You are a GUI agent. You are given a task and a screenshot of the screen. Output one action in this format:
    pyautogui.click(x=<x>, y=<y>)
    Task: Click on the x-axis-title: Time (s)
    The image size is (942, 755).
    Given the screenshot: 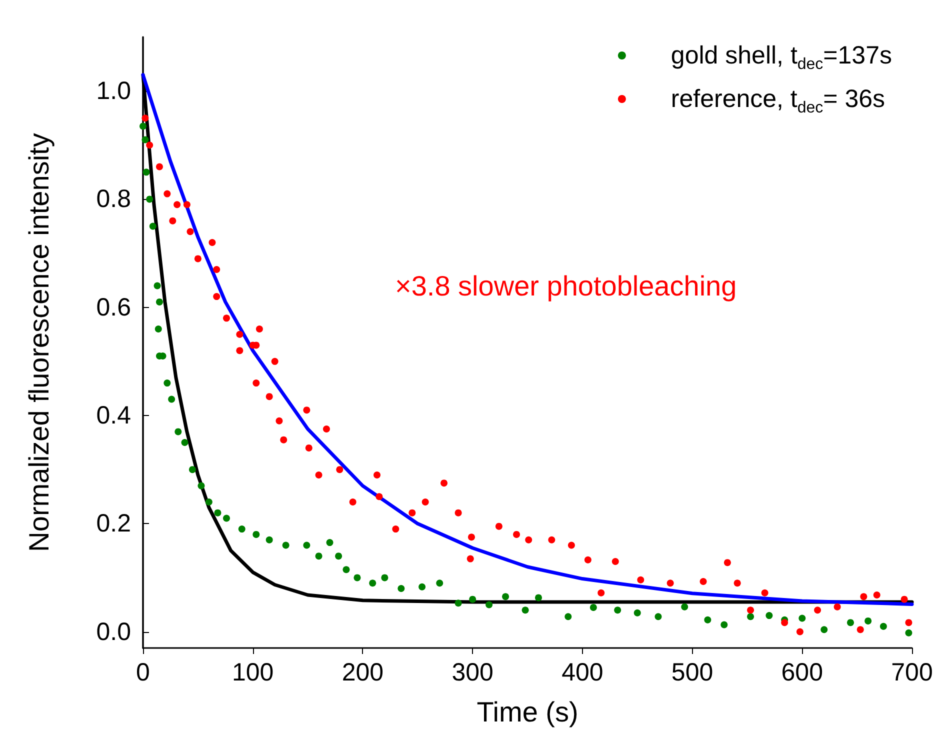 What is the action you would take?
    pyautogui.click(x=527, y=712)
    